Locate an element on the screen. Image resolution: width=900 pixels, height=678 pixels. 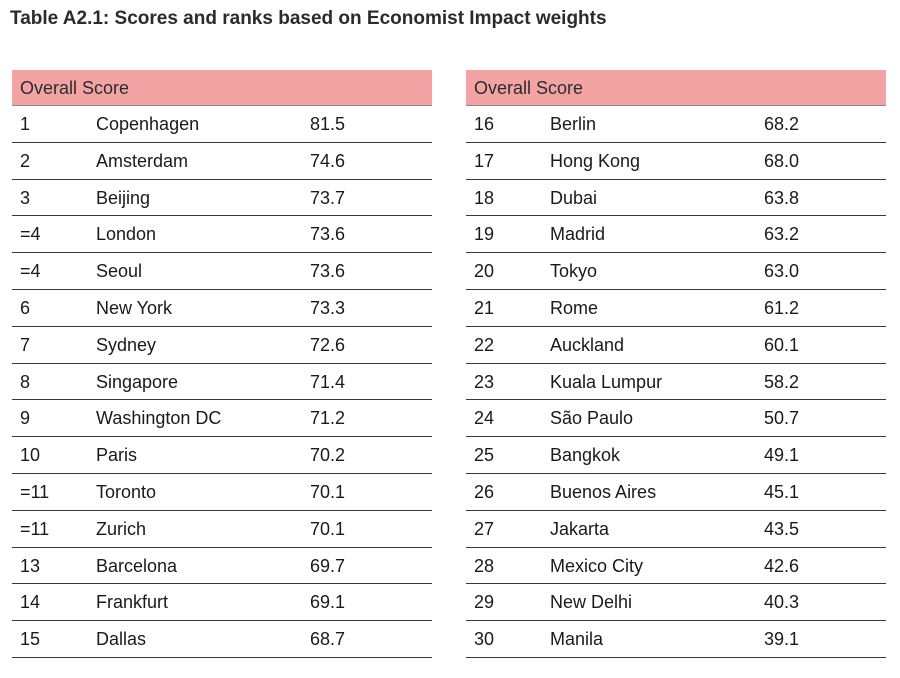
city-cell: São Paulo is located at coordinates (592, 418).